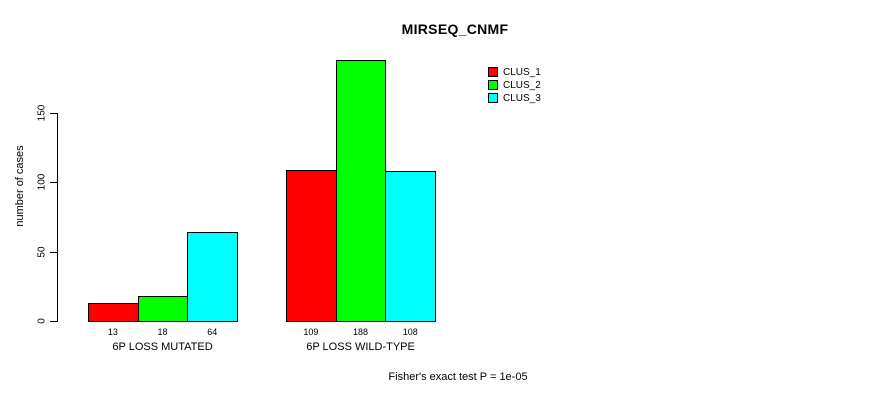 The width and height of the screenshot is (890, 400). I want to click on y-tick-label: 100, so click(42, 182).